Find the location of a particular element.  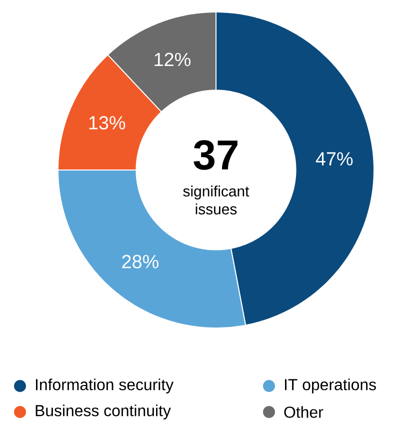

legend-label: Information security is located at coordinates (105, 386).